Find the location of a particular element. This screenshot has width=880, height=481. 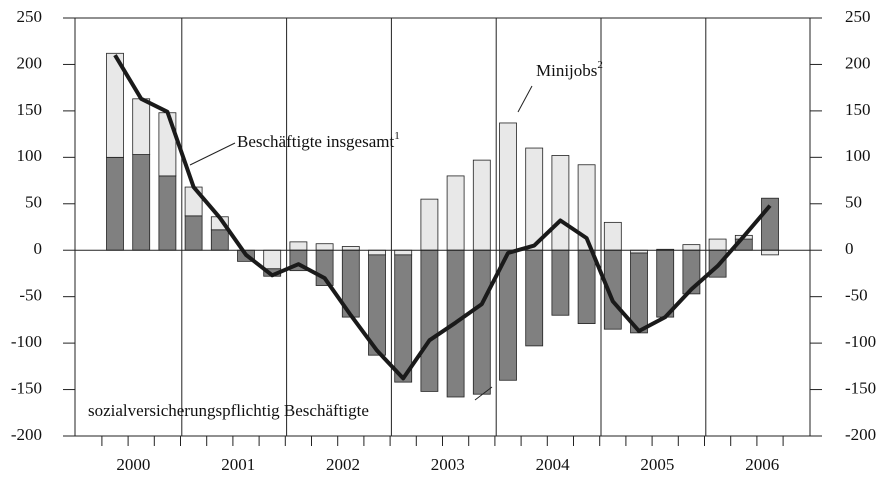

x-tick-label: 2003 is located at coordinates (448, 464).